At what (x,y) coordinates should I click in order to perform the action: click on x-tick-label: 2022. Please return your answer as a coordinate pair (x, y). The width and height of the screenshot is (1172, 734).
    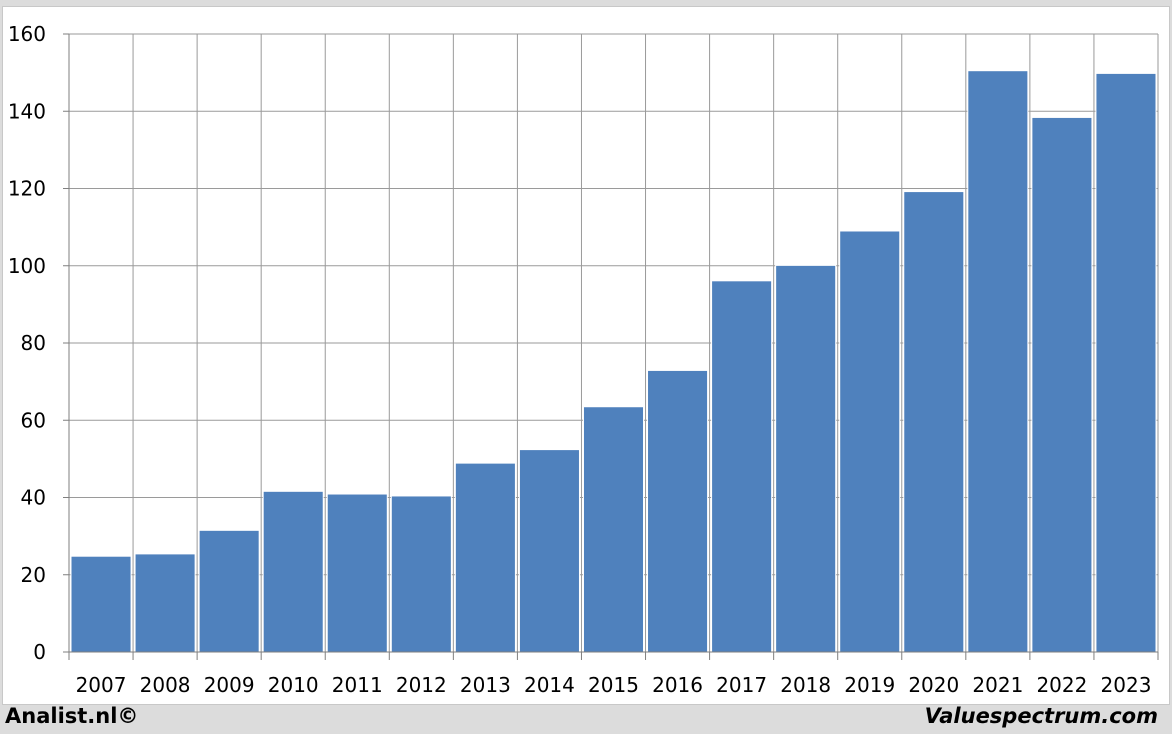
    Looking at the image, I should click on (1061, 685).